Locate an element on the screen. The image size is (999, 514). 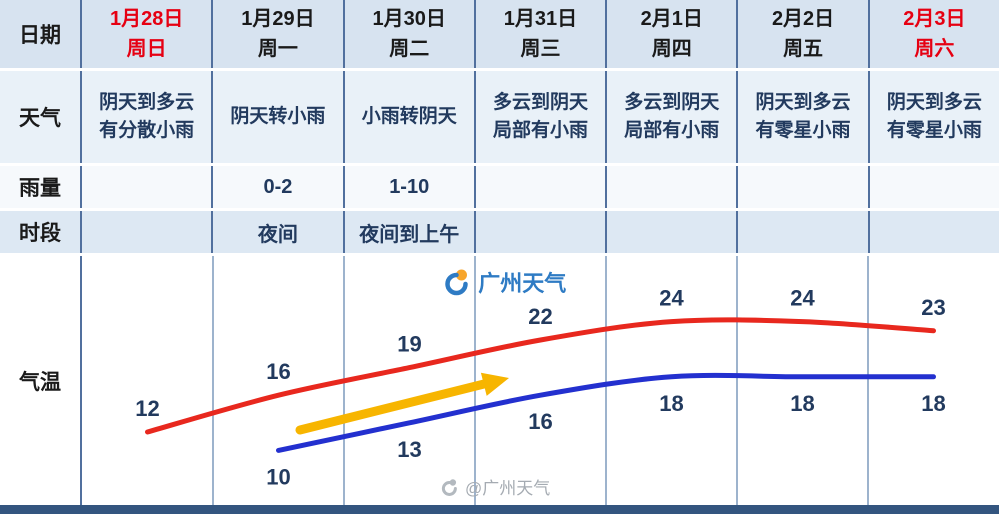
weather-line-1: 阴天转小雨 is located at coordinates (278, 117).